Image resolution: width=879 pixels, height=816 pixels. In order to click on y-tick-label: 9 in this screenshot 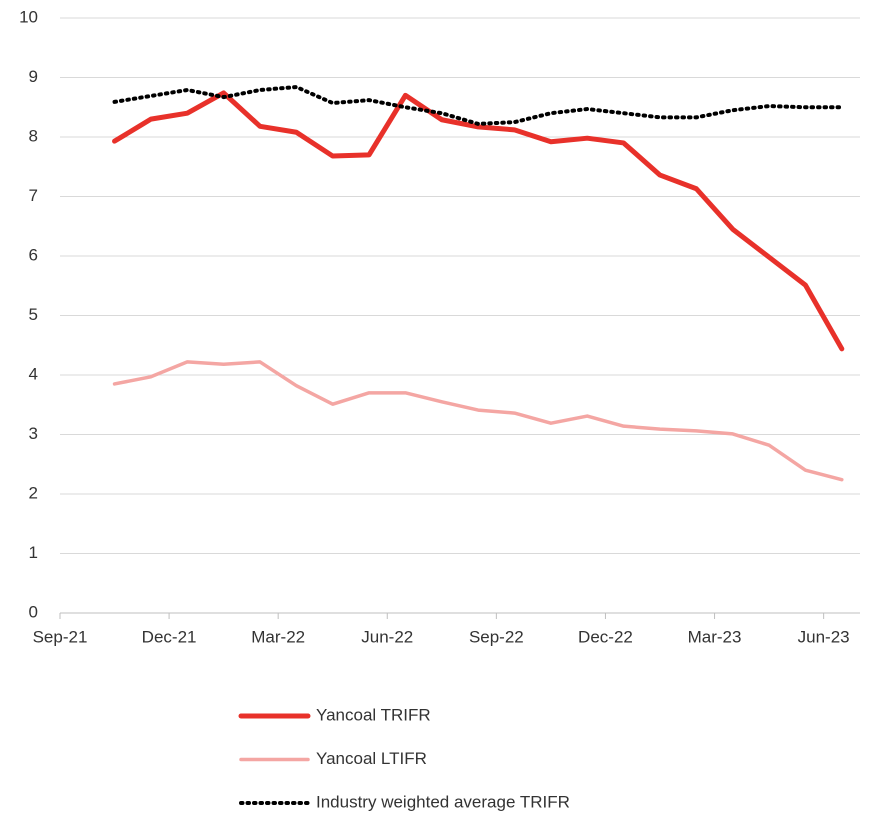, I will do `click(33, 76)`.